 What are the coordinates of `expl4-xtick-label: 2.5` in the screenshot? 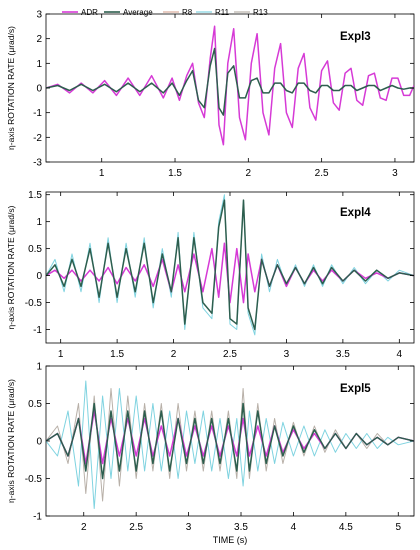 It's located at (230, 354).